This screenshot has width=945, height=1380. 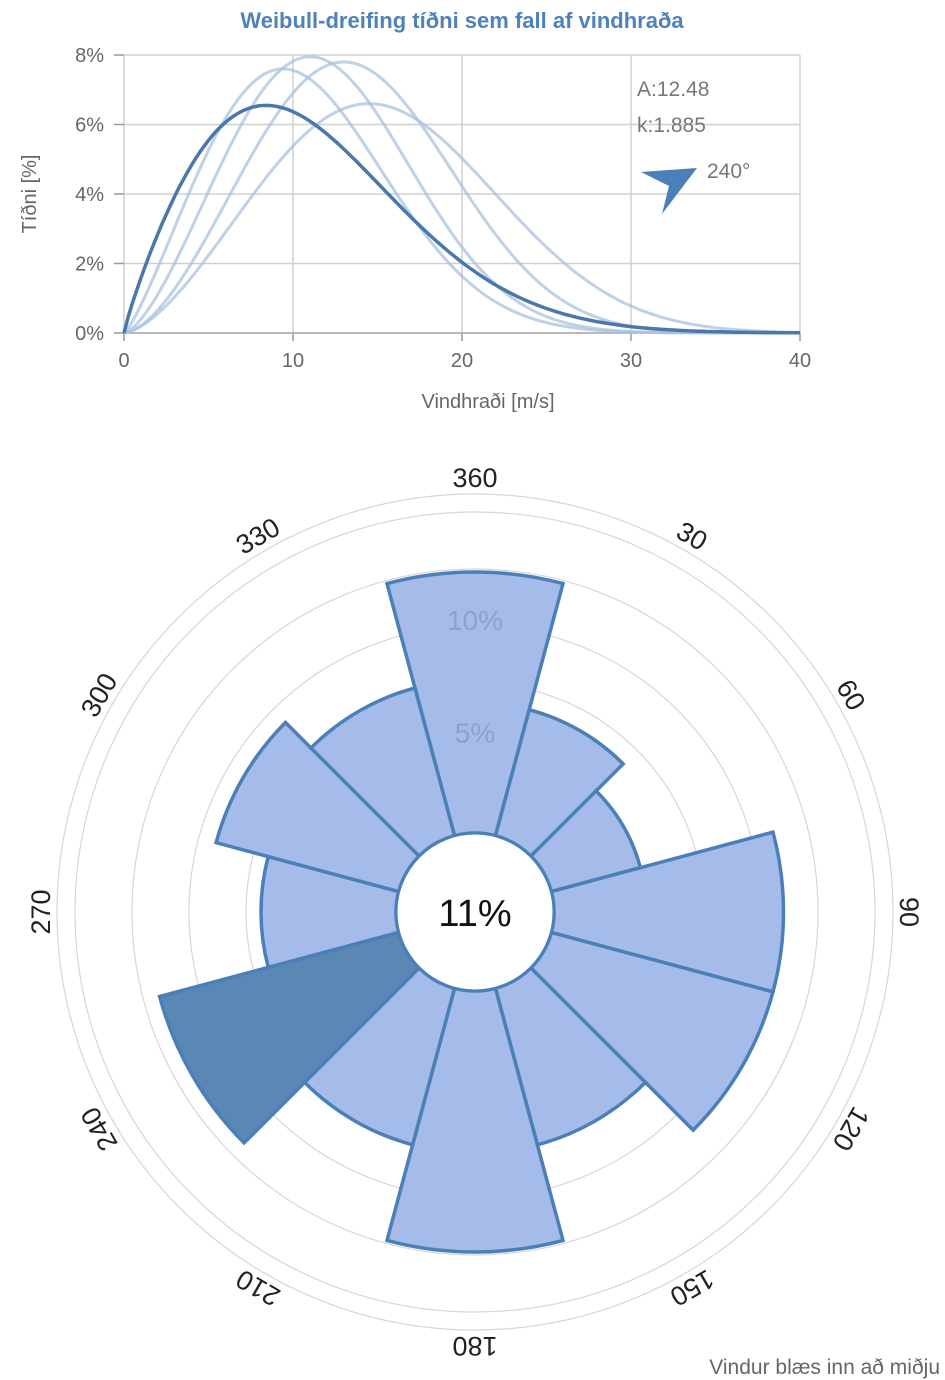 I want to click on weibull-x-tick-label: 0, so click(x=123, y=361).